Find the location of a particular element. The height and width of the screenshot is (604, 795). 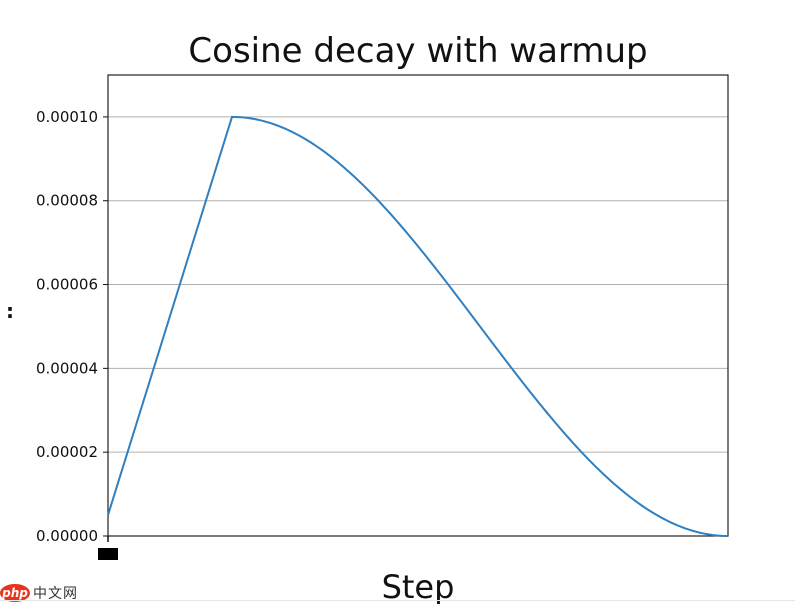

x-axis-label: Step is located at coordinates (418, 586).